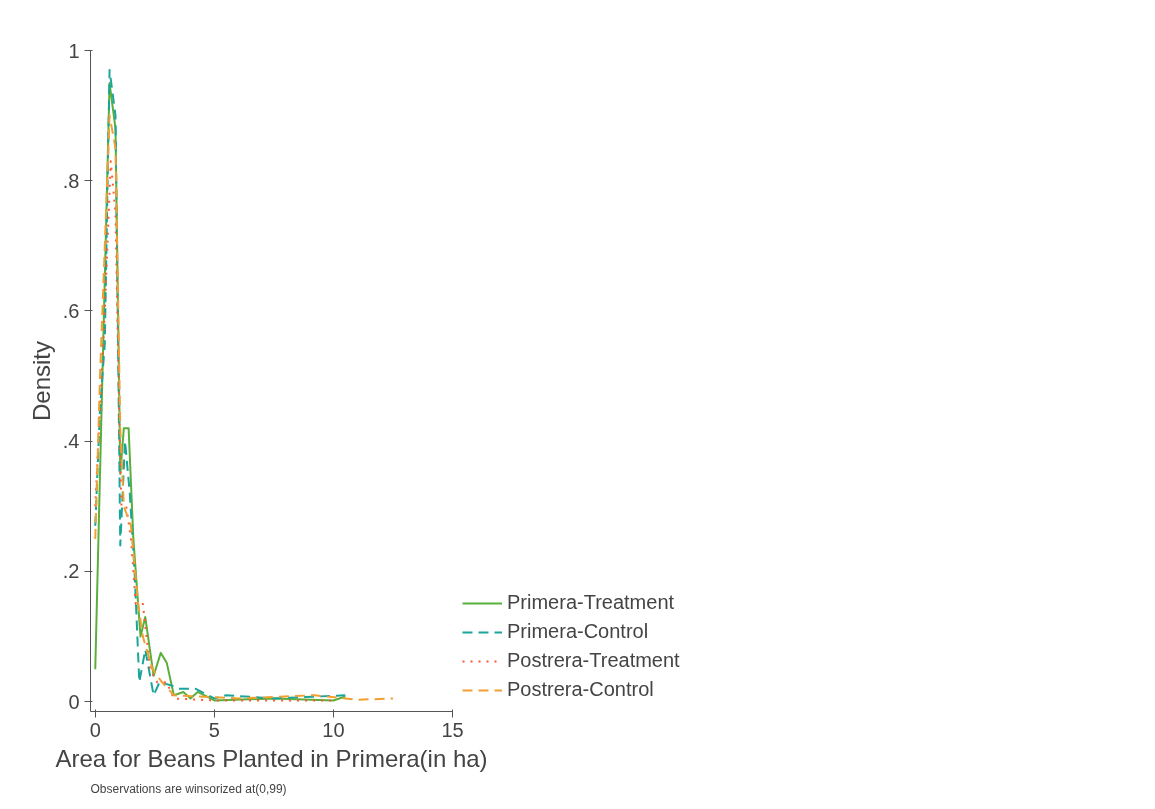 This screenshot has height=809, width=1155. I want to click on y-tick-label: 1, so click(74, 50).